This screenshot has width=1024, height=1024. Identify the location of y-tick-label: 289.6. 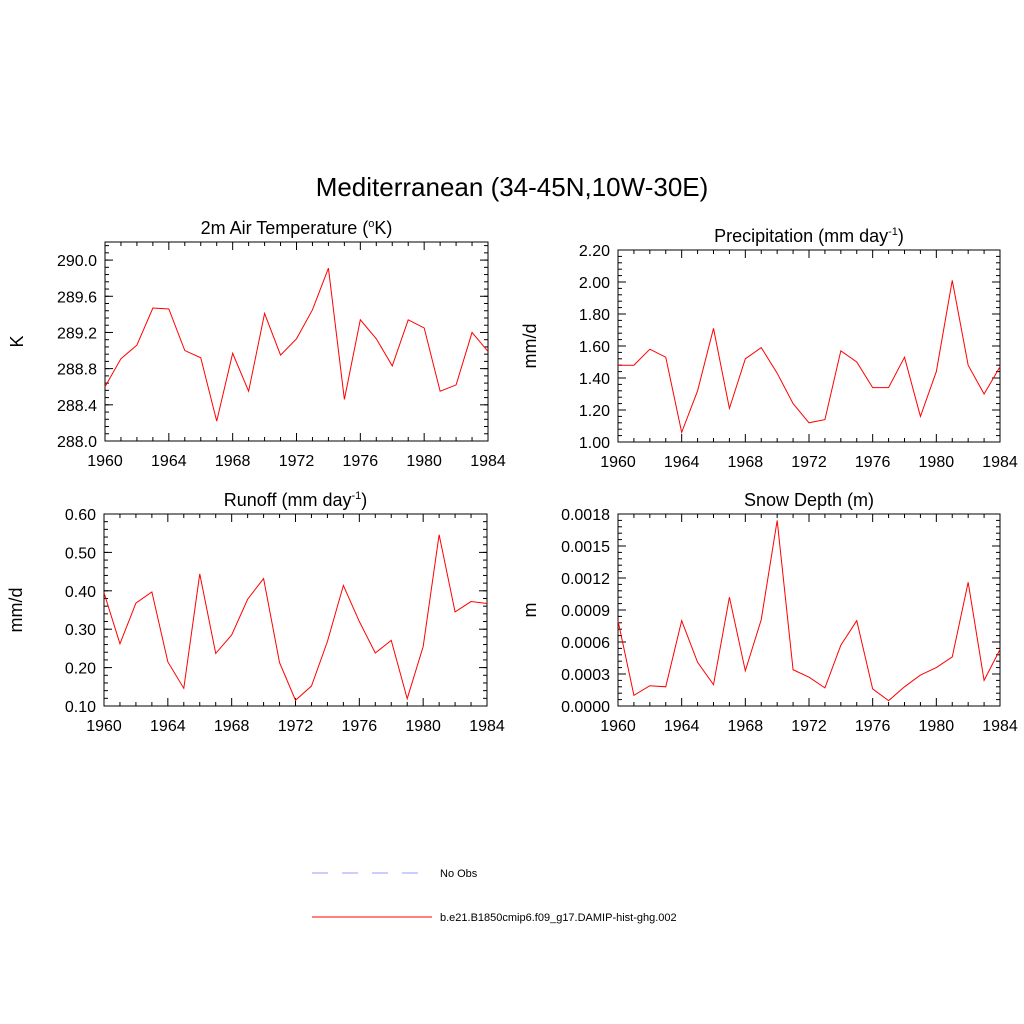
(77, 297).